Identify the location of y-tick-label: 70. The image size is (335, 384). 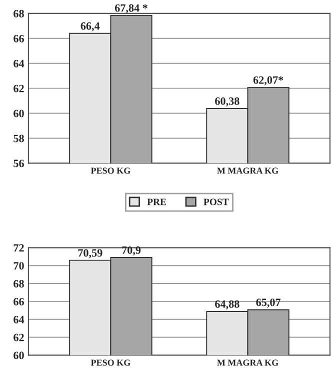
(19, 266).